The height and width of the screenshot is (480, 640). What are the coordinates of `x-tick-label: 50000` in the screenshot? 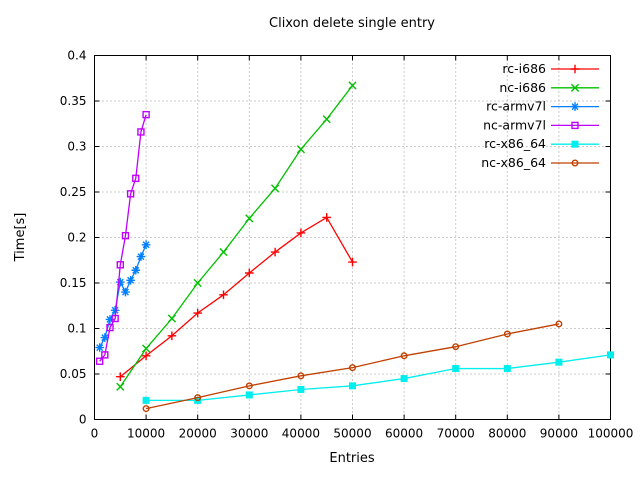 It's located at (352, 434).